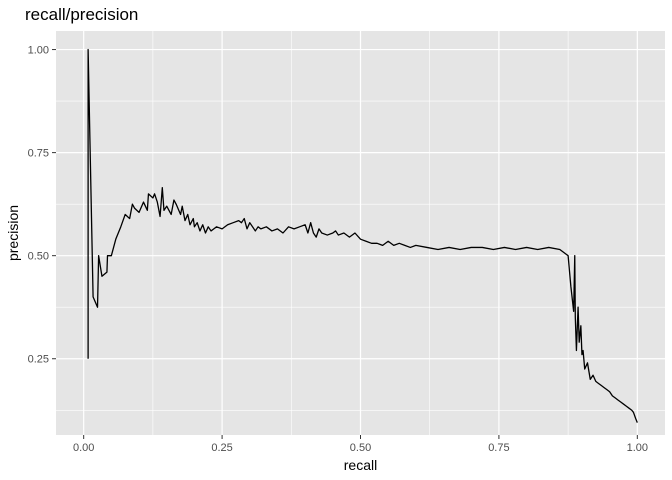  Describe the element at coordinates (360, 465) in the screenshot. I see `x-axis-title: recall` at that location.